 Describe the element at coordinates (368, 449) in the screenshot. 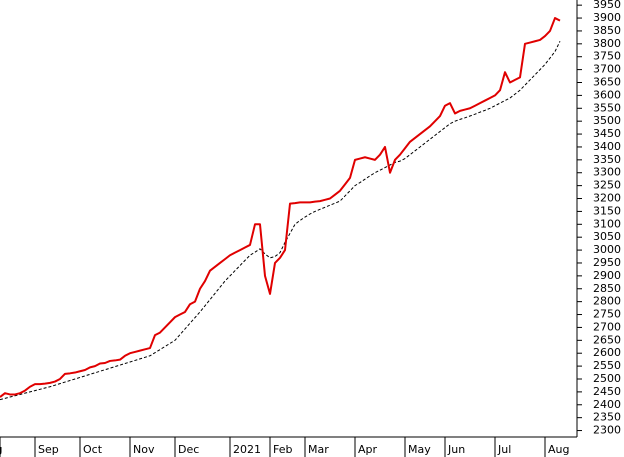

I see `x-tick-label: Apr` at that location.